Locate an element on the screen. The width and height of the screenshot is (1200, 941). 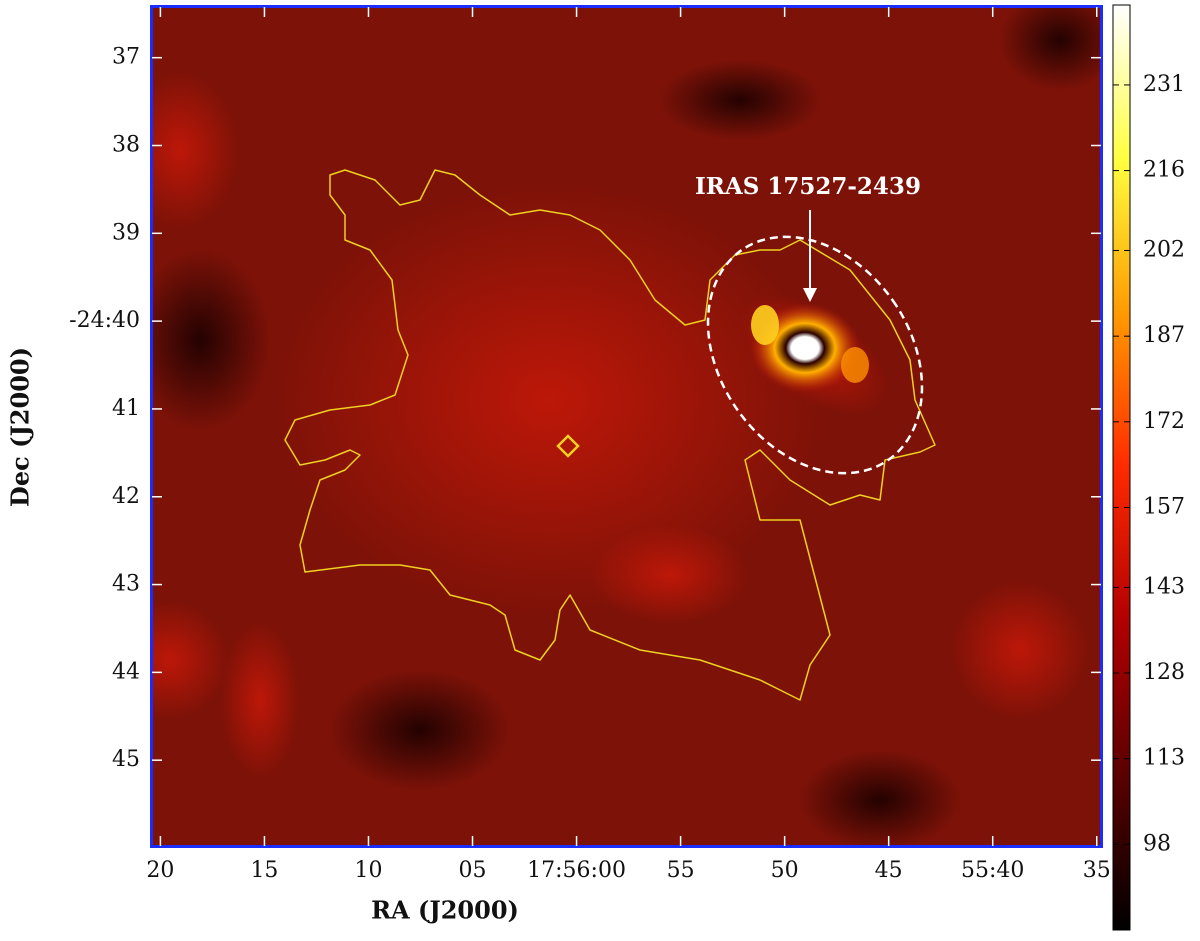
x-tick-label: 35 is located at coordinates (1097, 870).